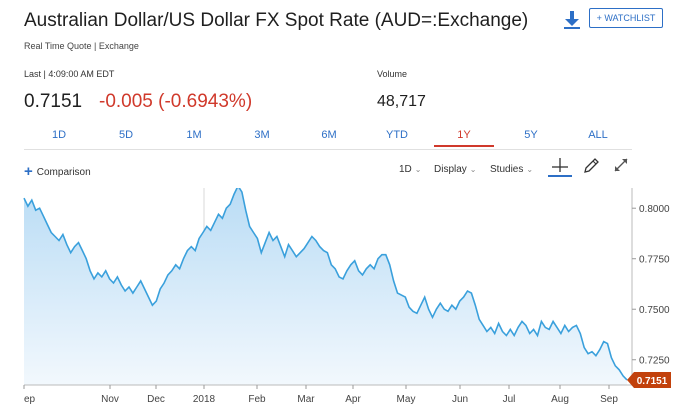 Image resolution: width=680 pixels, height=417 pixels. What do you see at coordinates (509, 399) in the screenshot?
I see `x-tick-label: Jul` at bounding box center [509, 399].